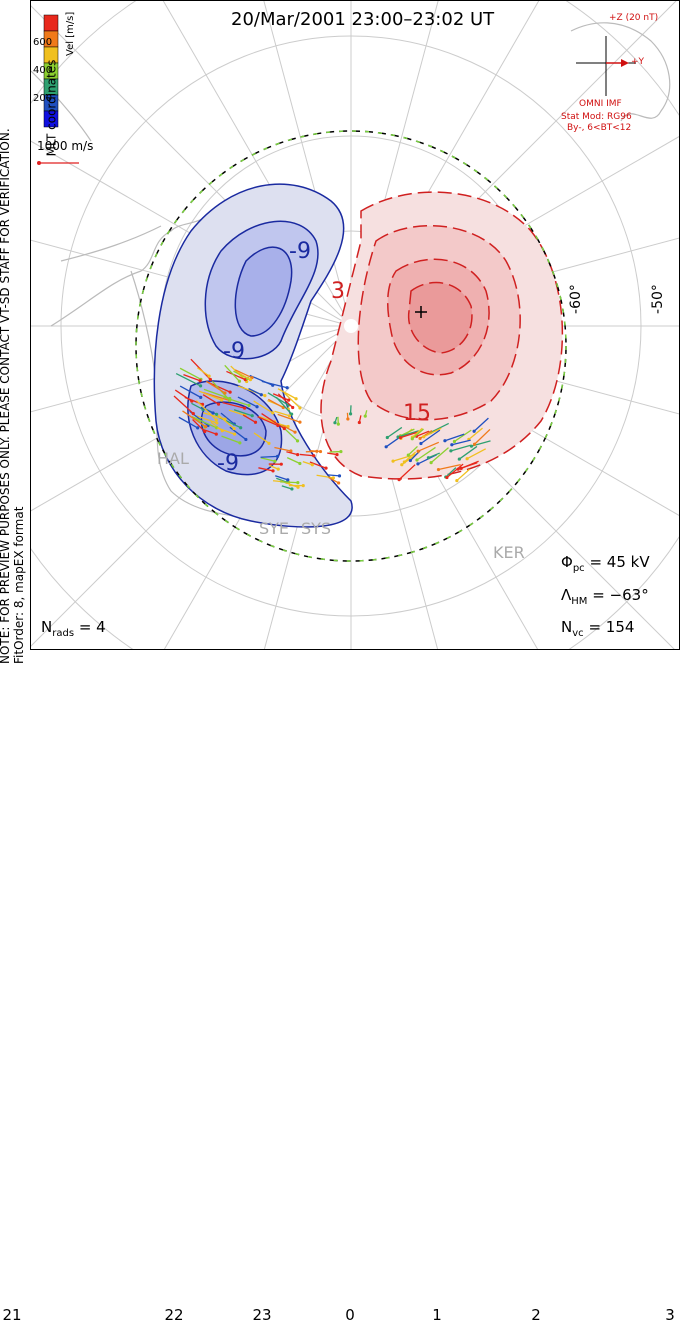  I want to click on stat-n-vc: Nvc = 154, so click(597, 628).